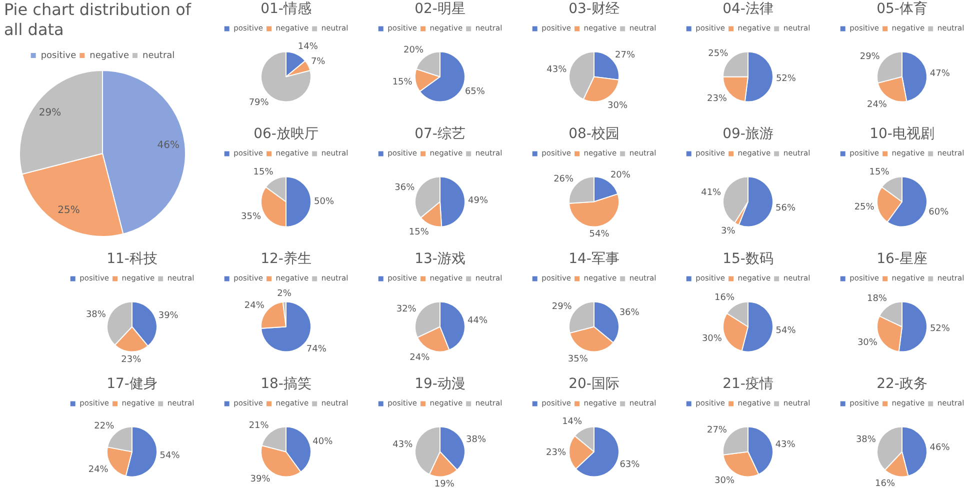  I want to click on data-label: 74%, so click(316, 349).